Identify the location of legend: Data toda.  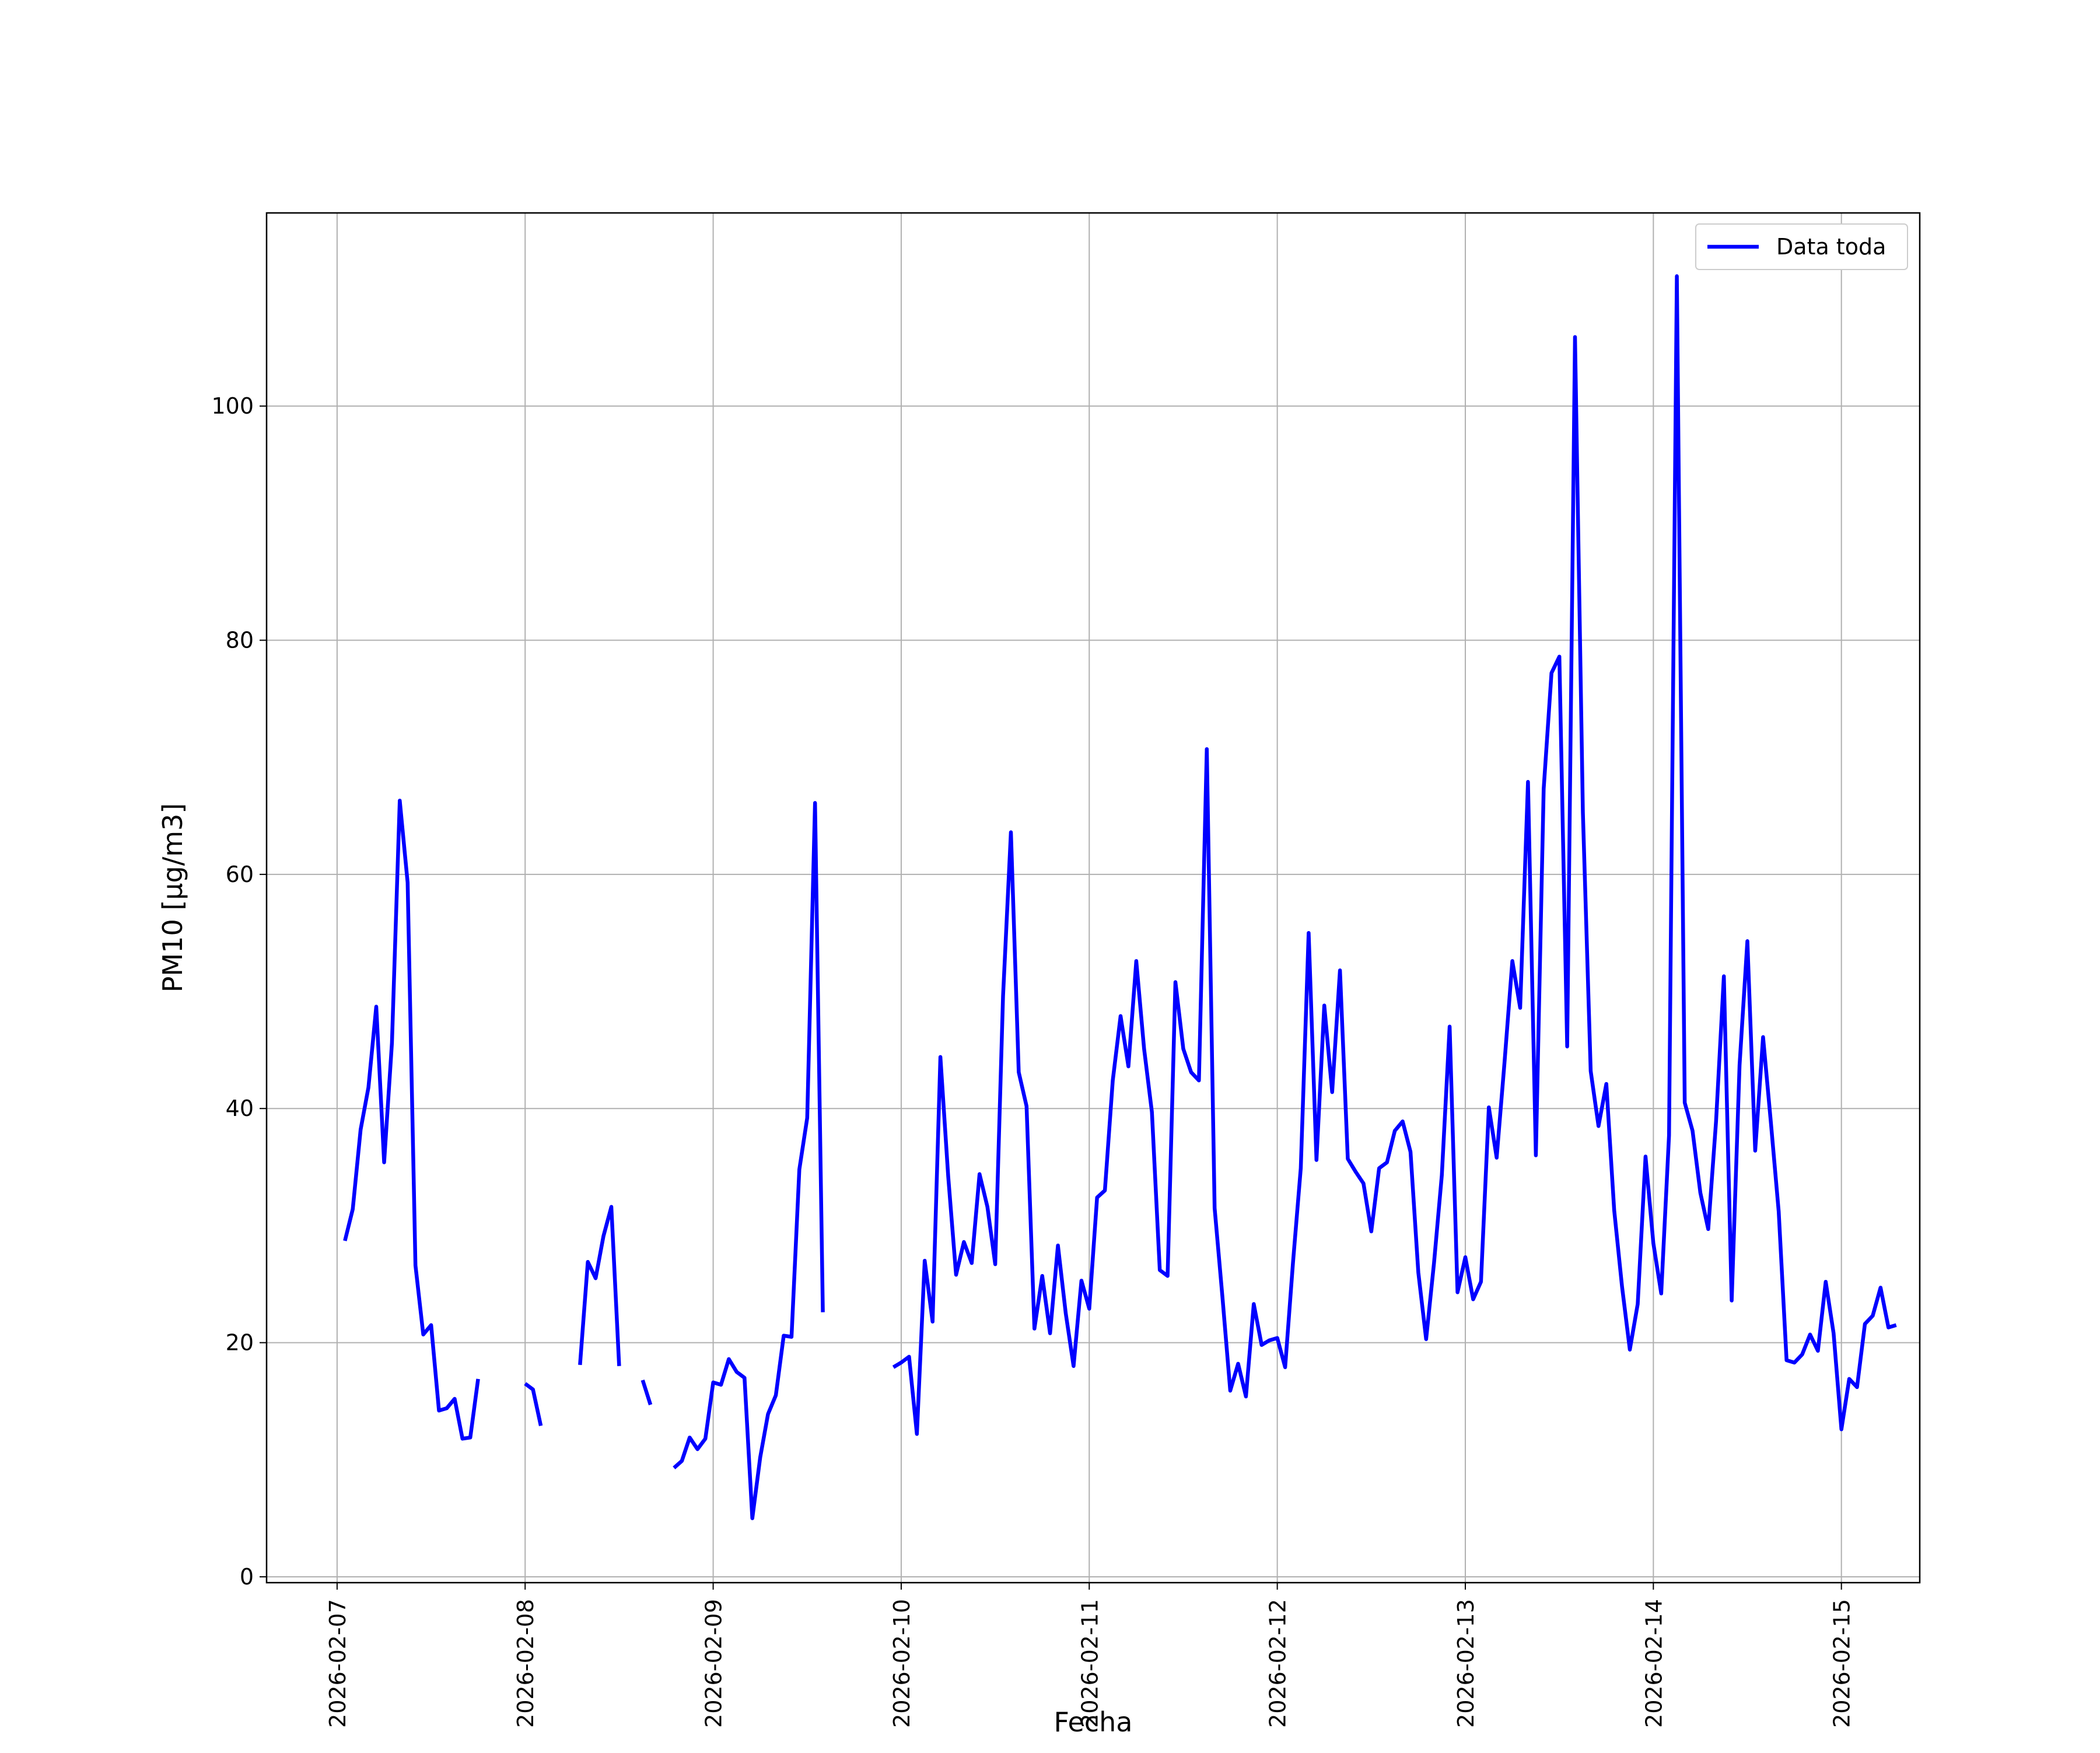
(1801, 246).